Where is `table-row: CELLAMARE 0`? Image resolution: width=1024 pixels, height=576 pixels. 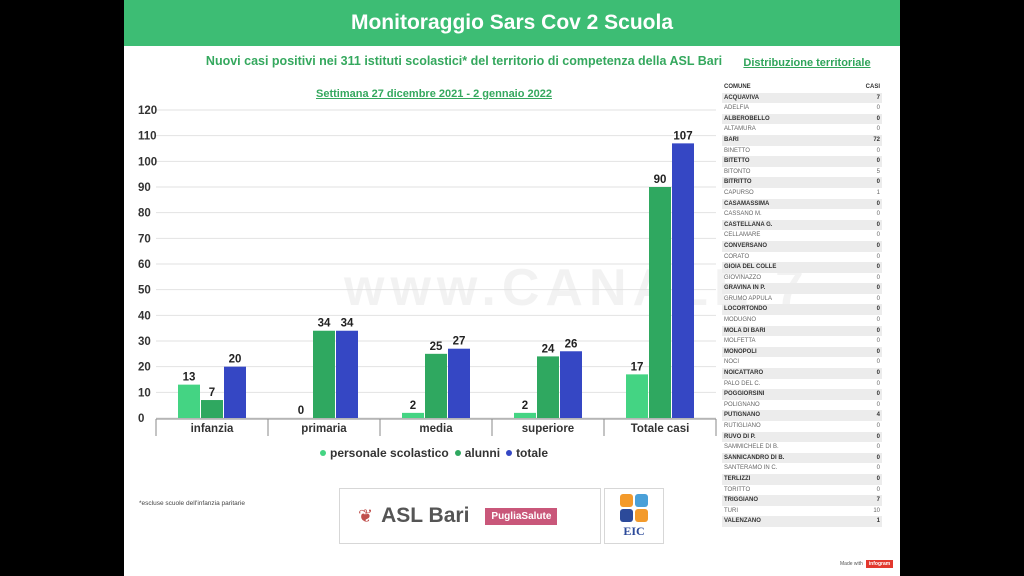
table-row: CELLAMARE 0 is located at coordinates (802, 235).